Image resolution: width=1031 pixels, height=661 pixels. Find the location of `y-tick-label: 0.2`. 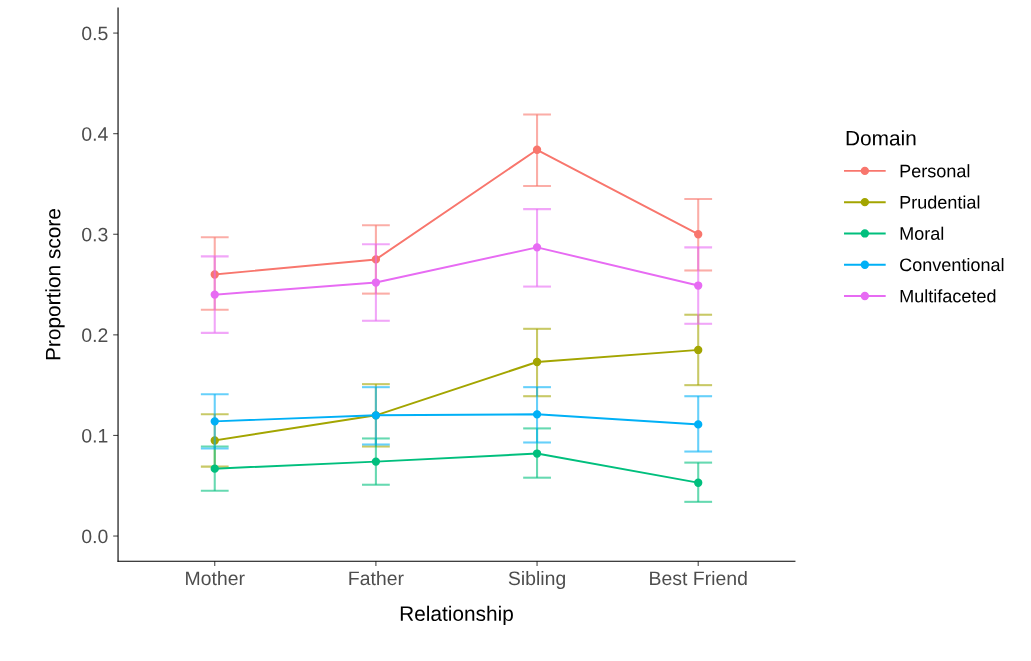

y-tick-label: 0.2 is located at coordinates (95, 335).